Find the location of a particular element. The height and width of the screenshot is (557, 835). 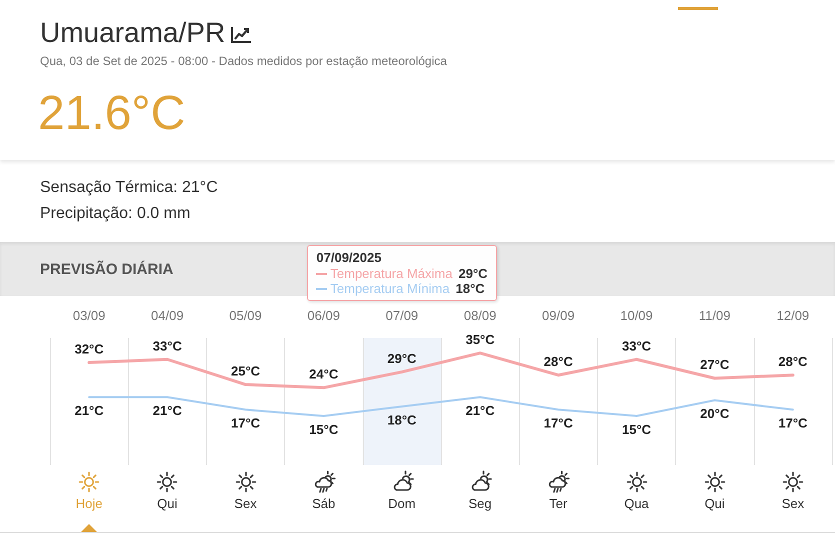

text: 29°C is located at coordinates (473, 273).